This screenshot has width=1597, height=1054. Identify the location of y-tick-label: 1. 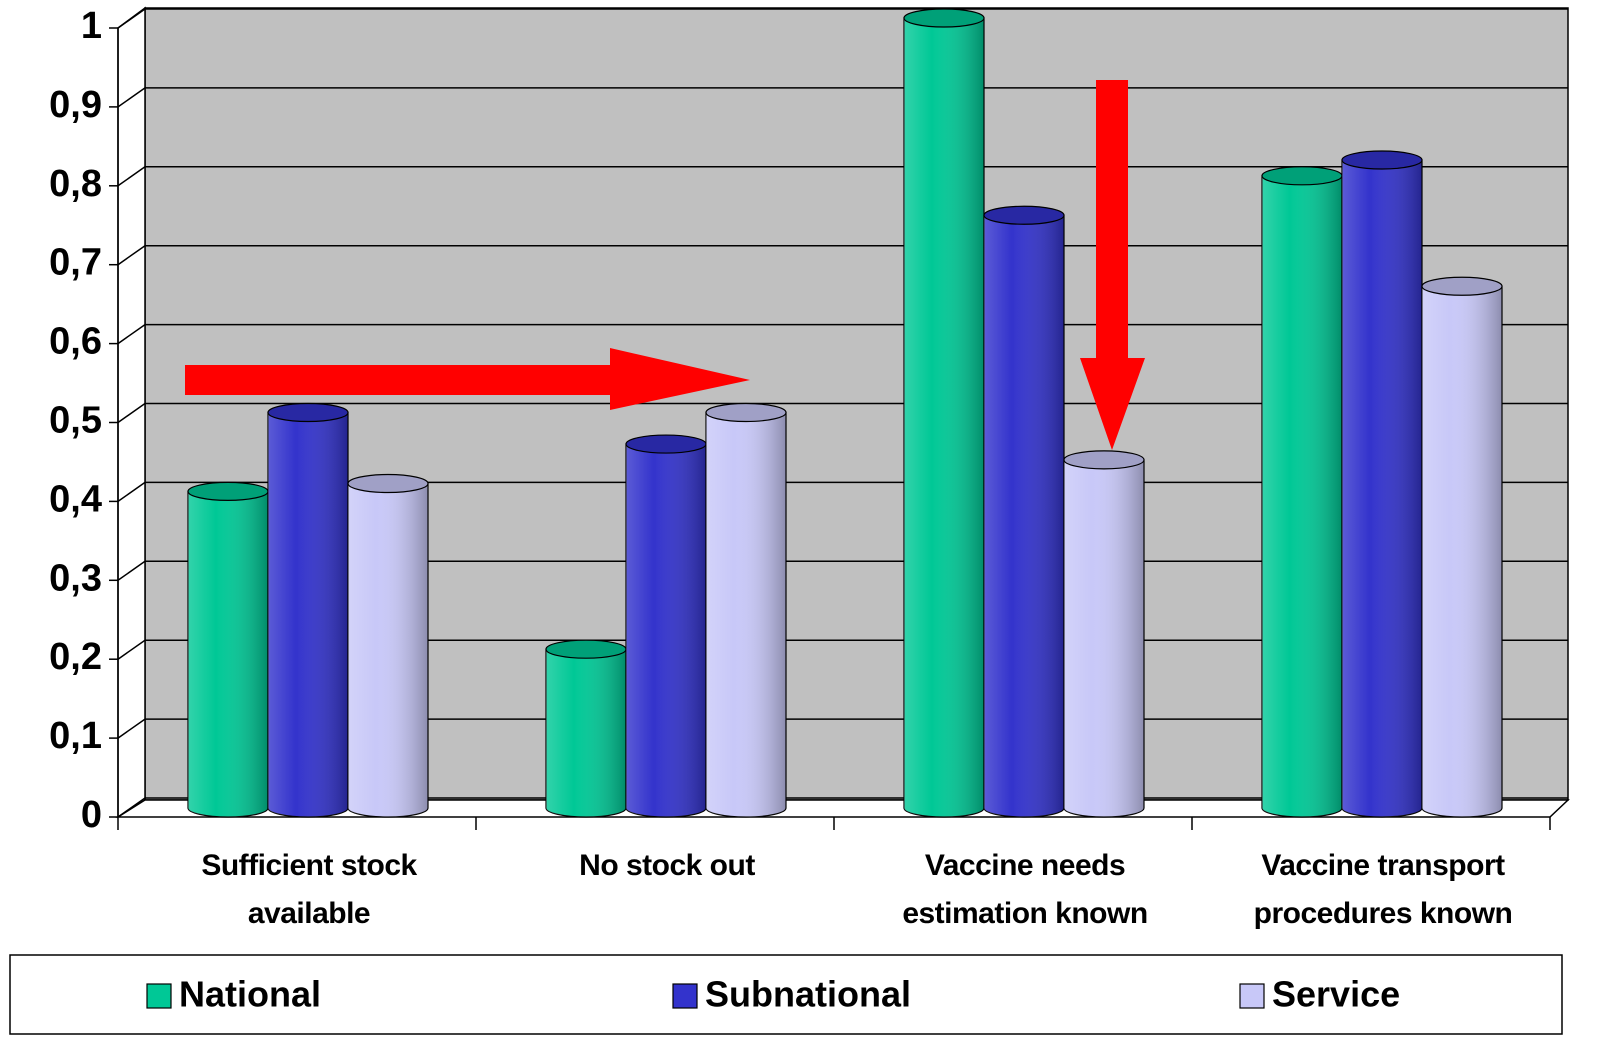
(91, 26).